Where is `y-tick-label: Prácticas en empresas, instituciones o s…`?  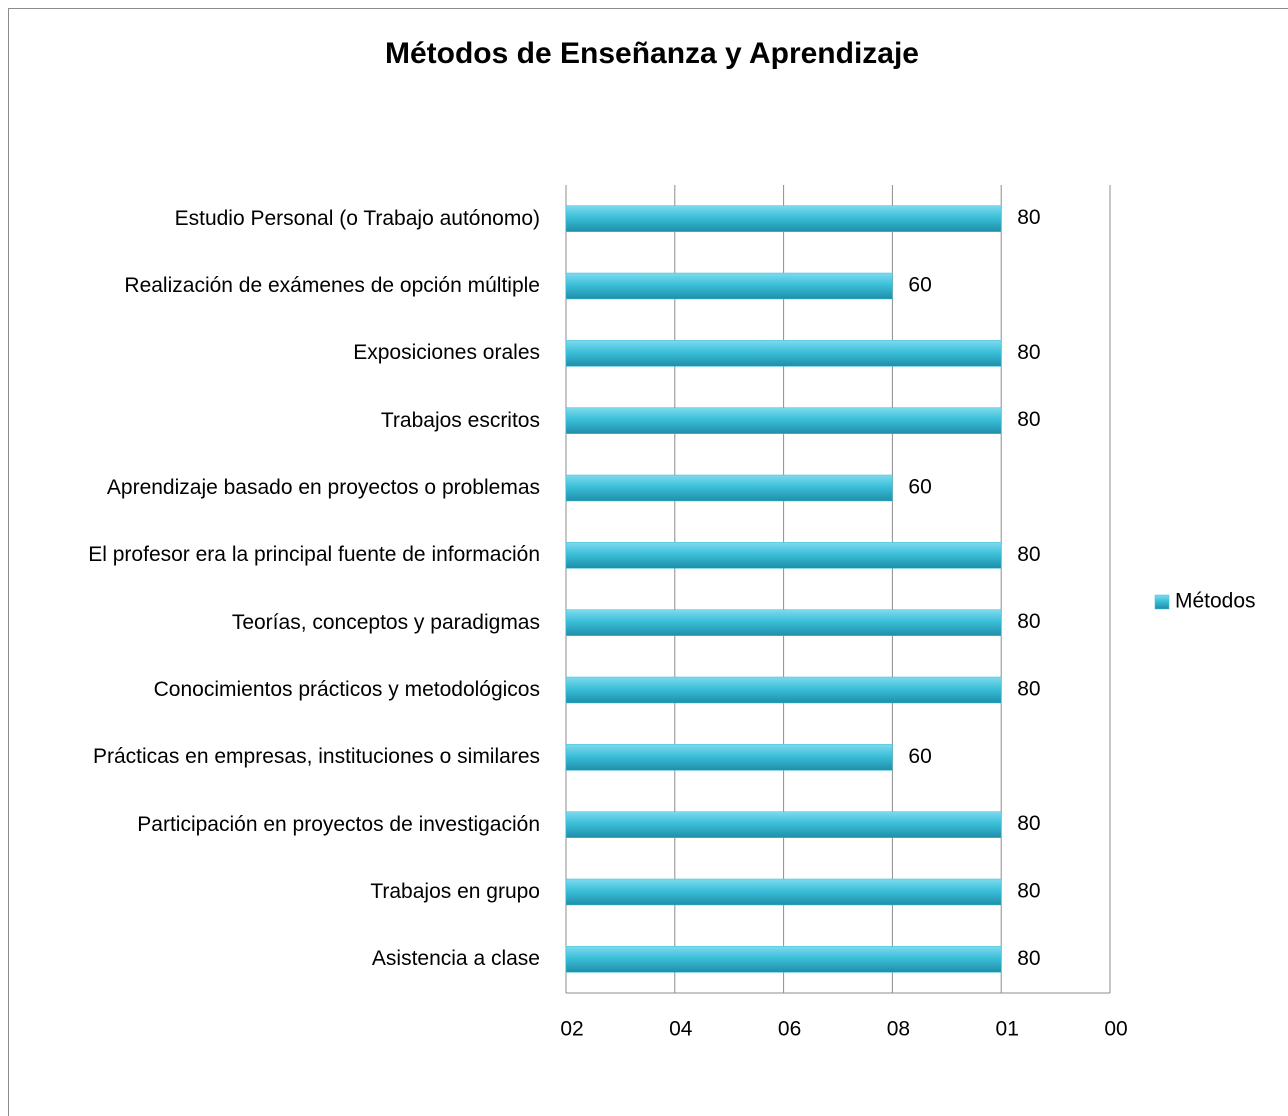
y-tick-label: Prácticas en empresas, instituciones o s… is located at coordinates (316, 757).